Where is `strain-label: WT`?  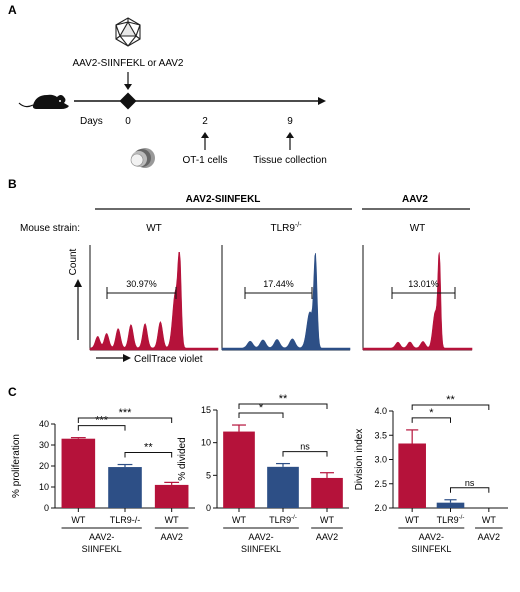 strain-label: WT is located at coordinates (418, 228).